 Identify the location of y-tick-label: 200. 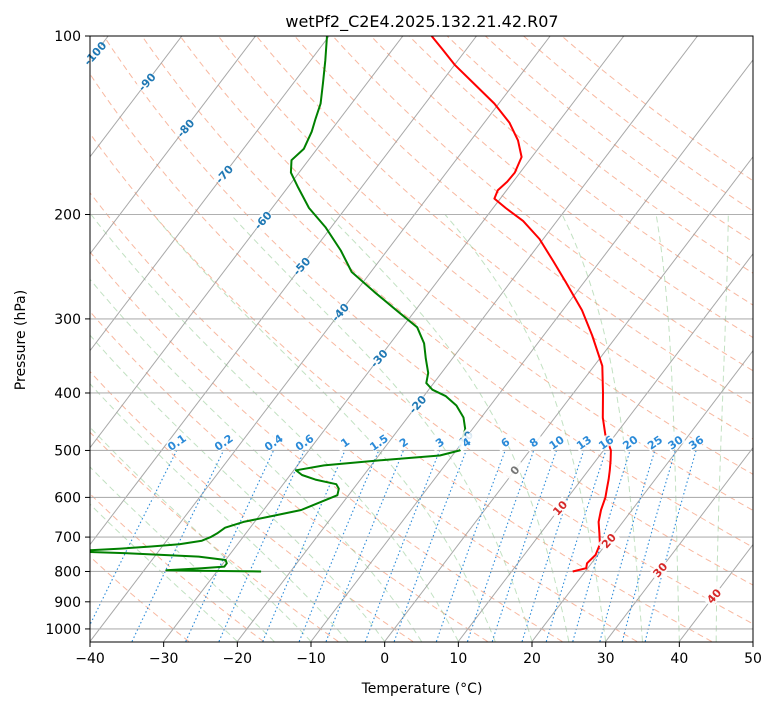
(67, 215).